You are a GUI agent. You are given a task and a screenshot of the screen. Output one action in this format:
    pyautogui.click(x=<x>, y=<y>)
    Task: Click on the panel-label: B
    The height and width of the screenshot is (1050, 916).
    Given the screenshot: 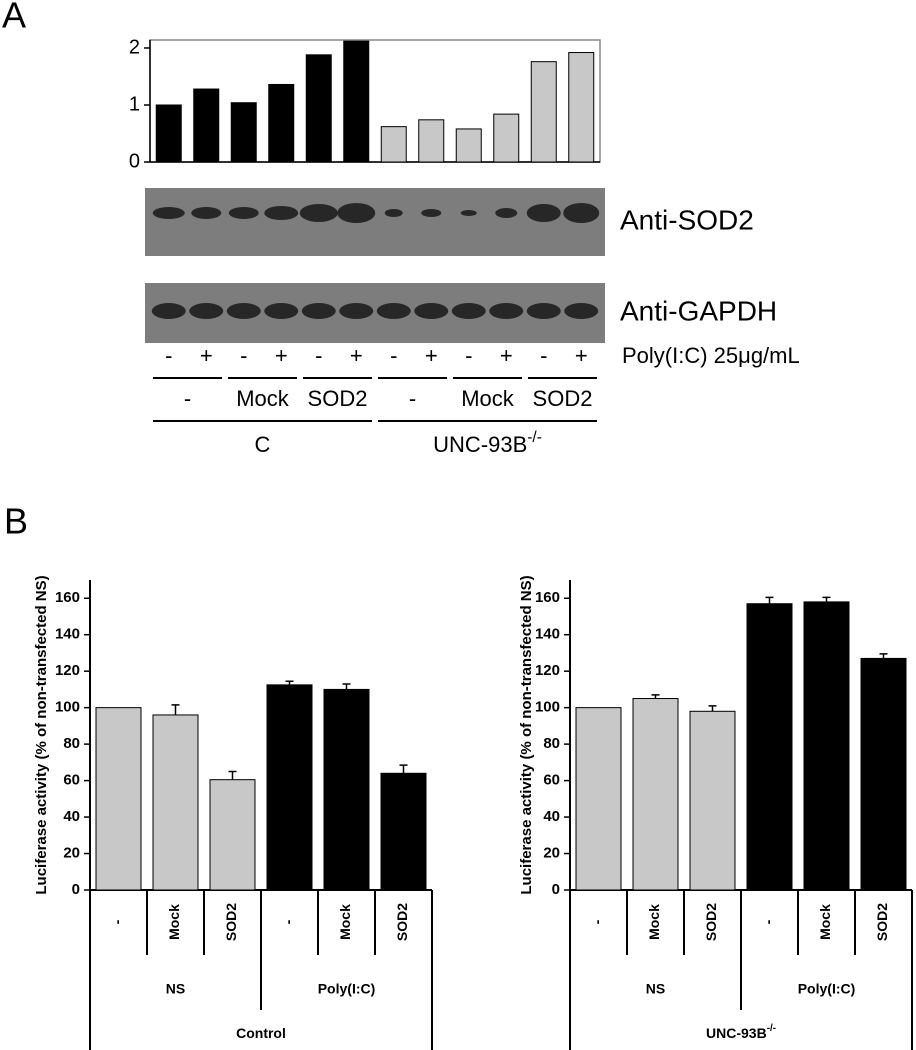 What is the action you would take?
    pyautogui.click(x=16, y=521)
    